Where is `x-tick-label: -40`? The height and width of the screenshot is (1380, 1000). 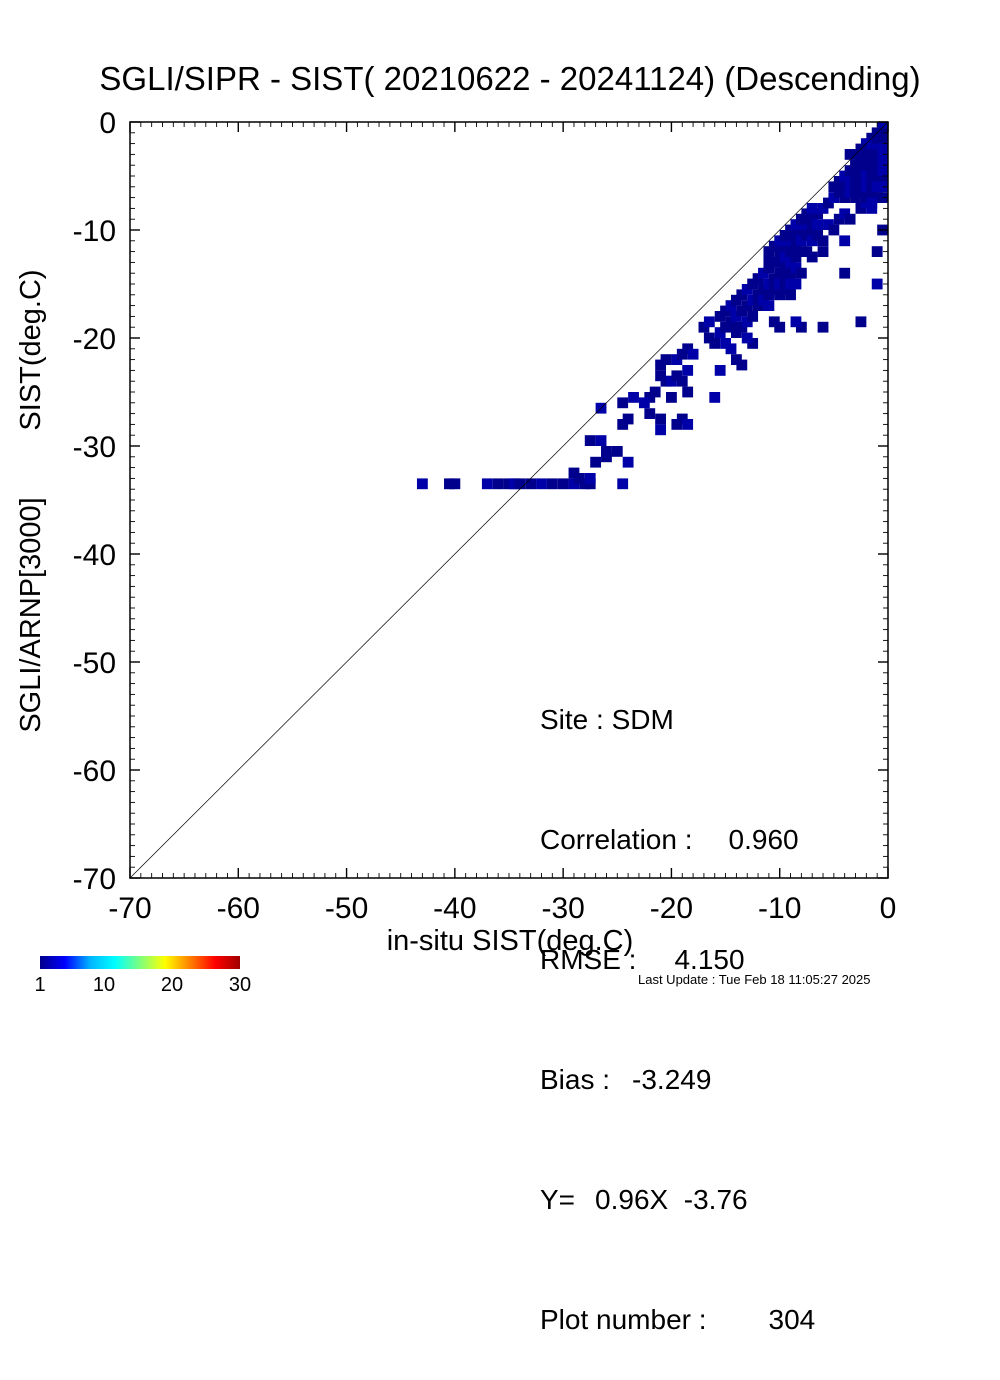
x-tick-label: -40 is located at coordinates (454, 908).